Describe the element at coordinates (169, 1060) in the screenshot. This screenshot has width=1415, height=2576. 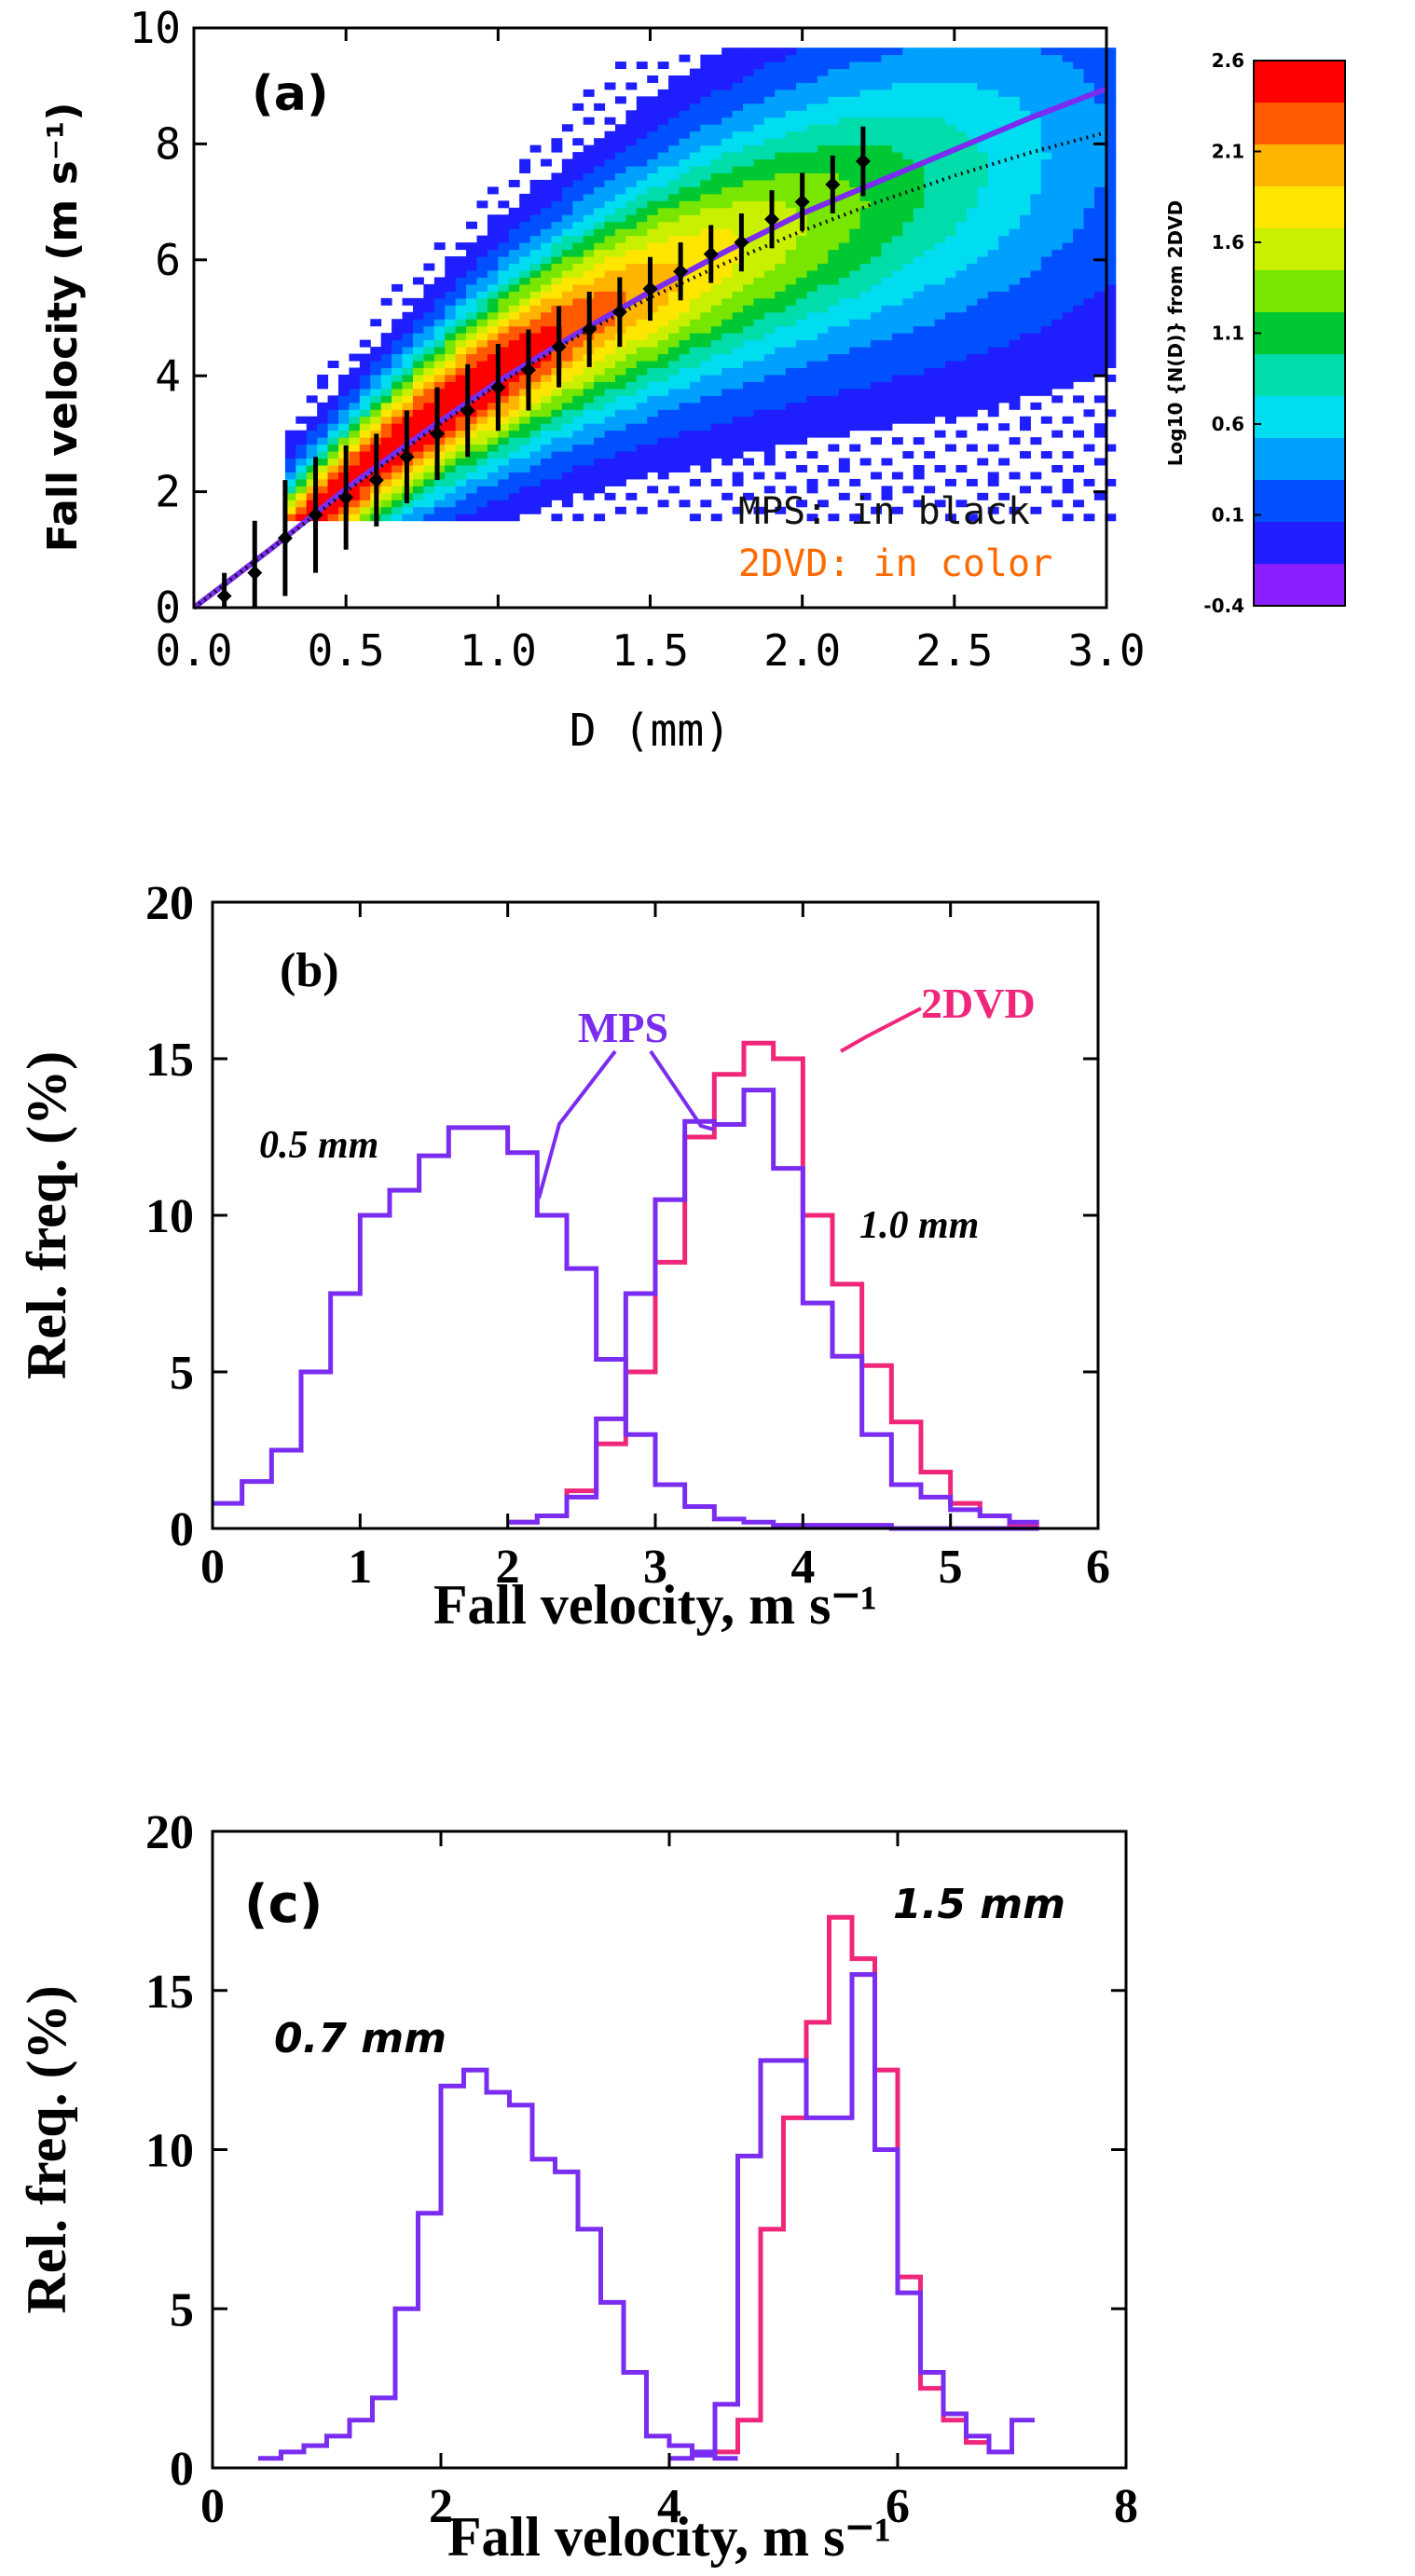
I see `y-tick-label: 15` at that location.